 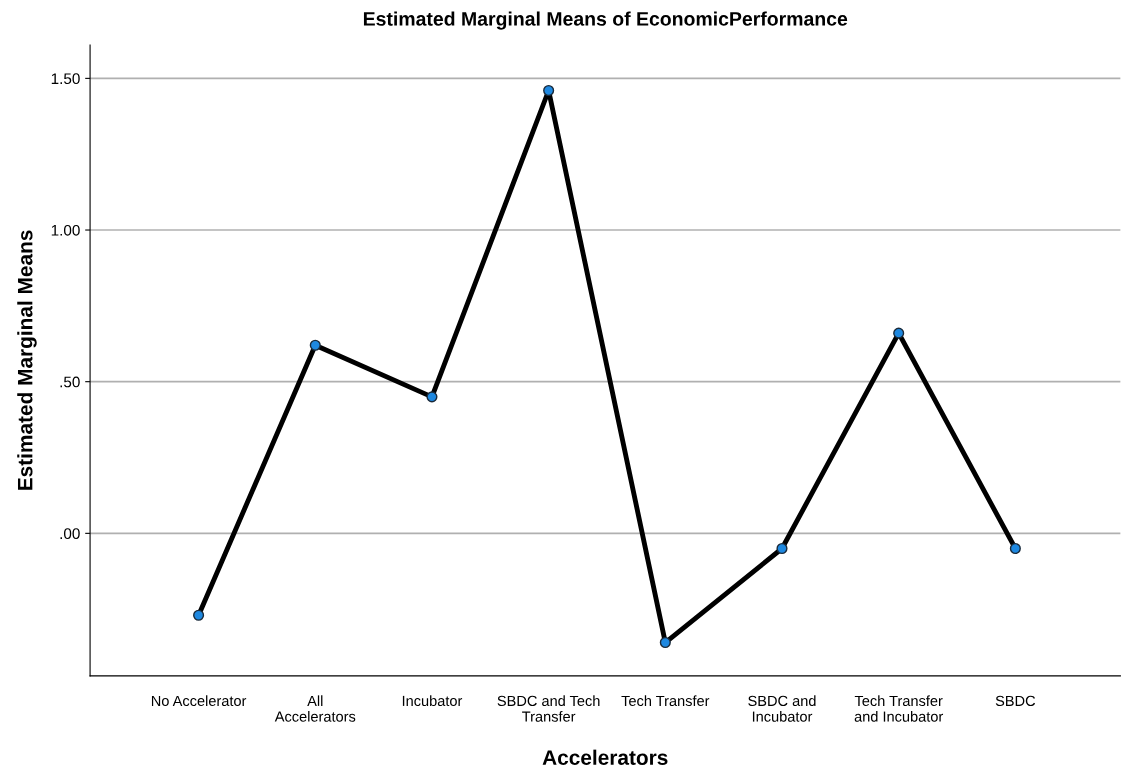 What do you see at coordinates (782, 708) in the screenshot?
I see `x-tick-label: SBDC and Incubator` at bounding box center [782, 708].